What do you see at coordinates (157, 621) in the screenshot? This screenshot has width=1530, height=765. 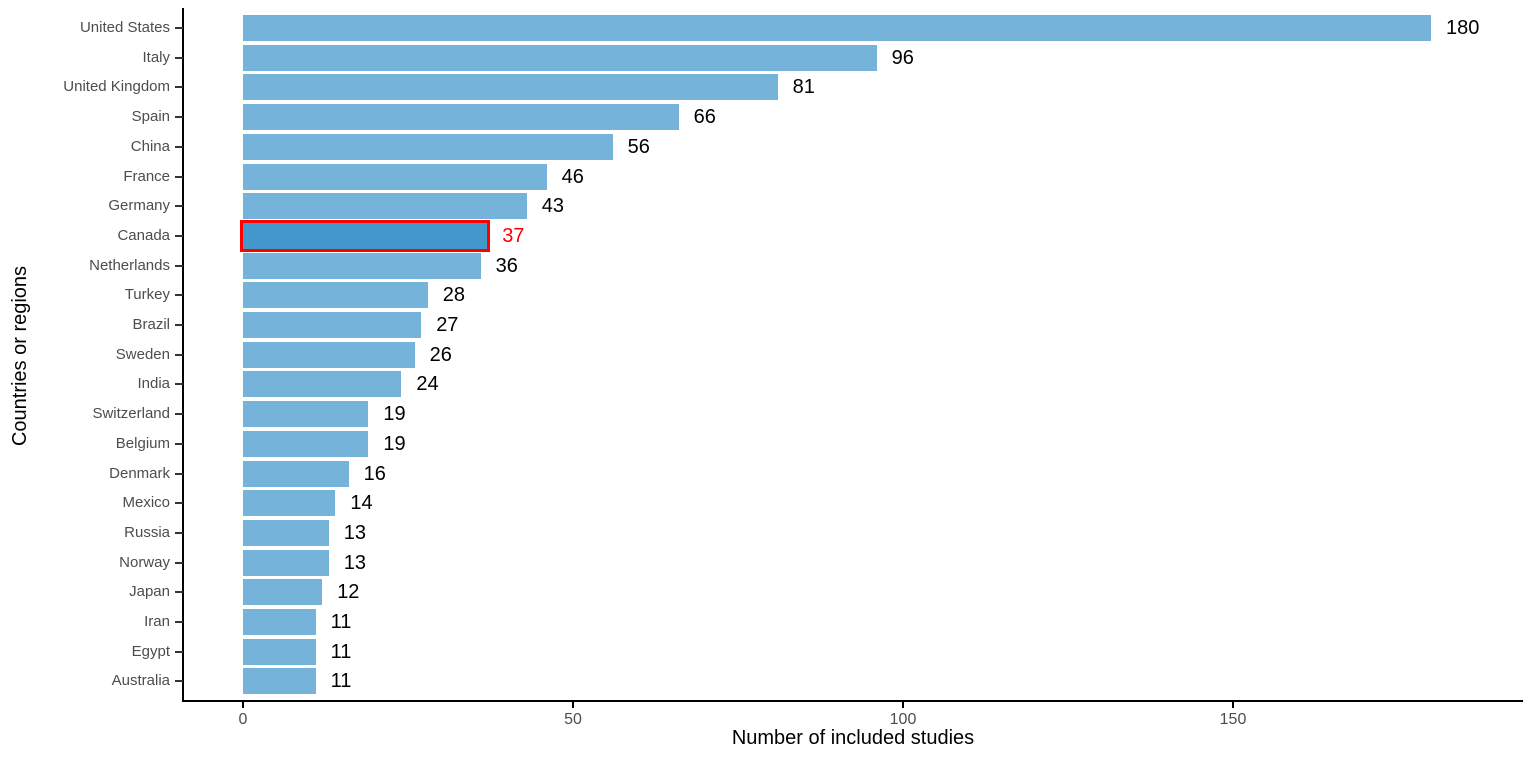 I see `category-label: Iran` at bounding box center [157, 621].